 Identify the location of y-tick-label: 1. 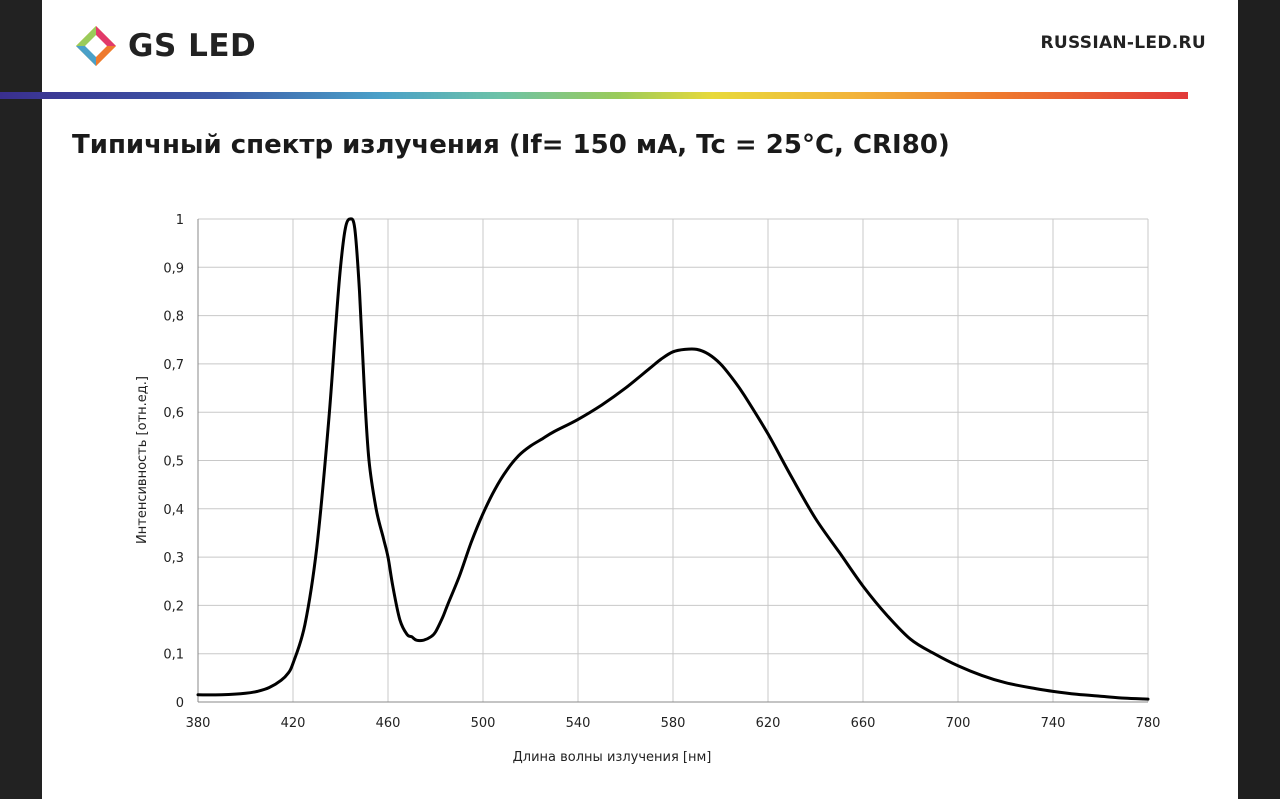
(180, 220).